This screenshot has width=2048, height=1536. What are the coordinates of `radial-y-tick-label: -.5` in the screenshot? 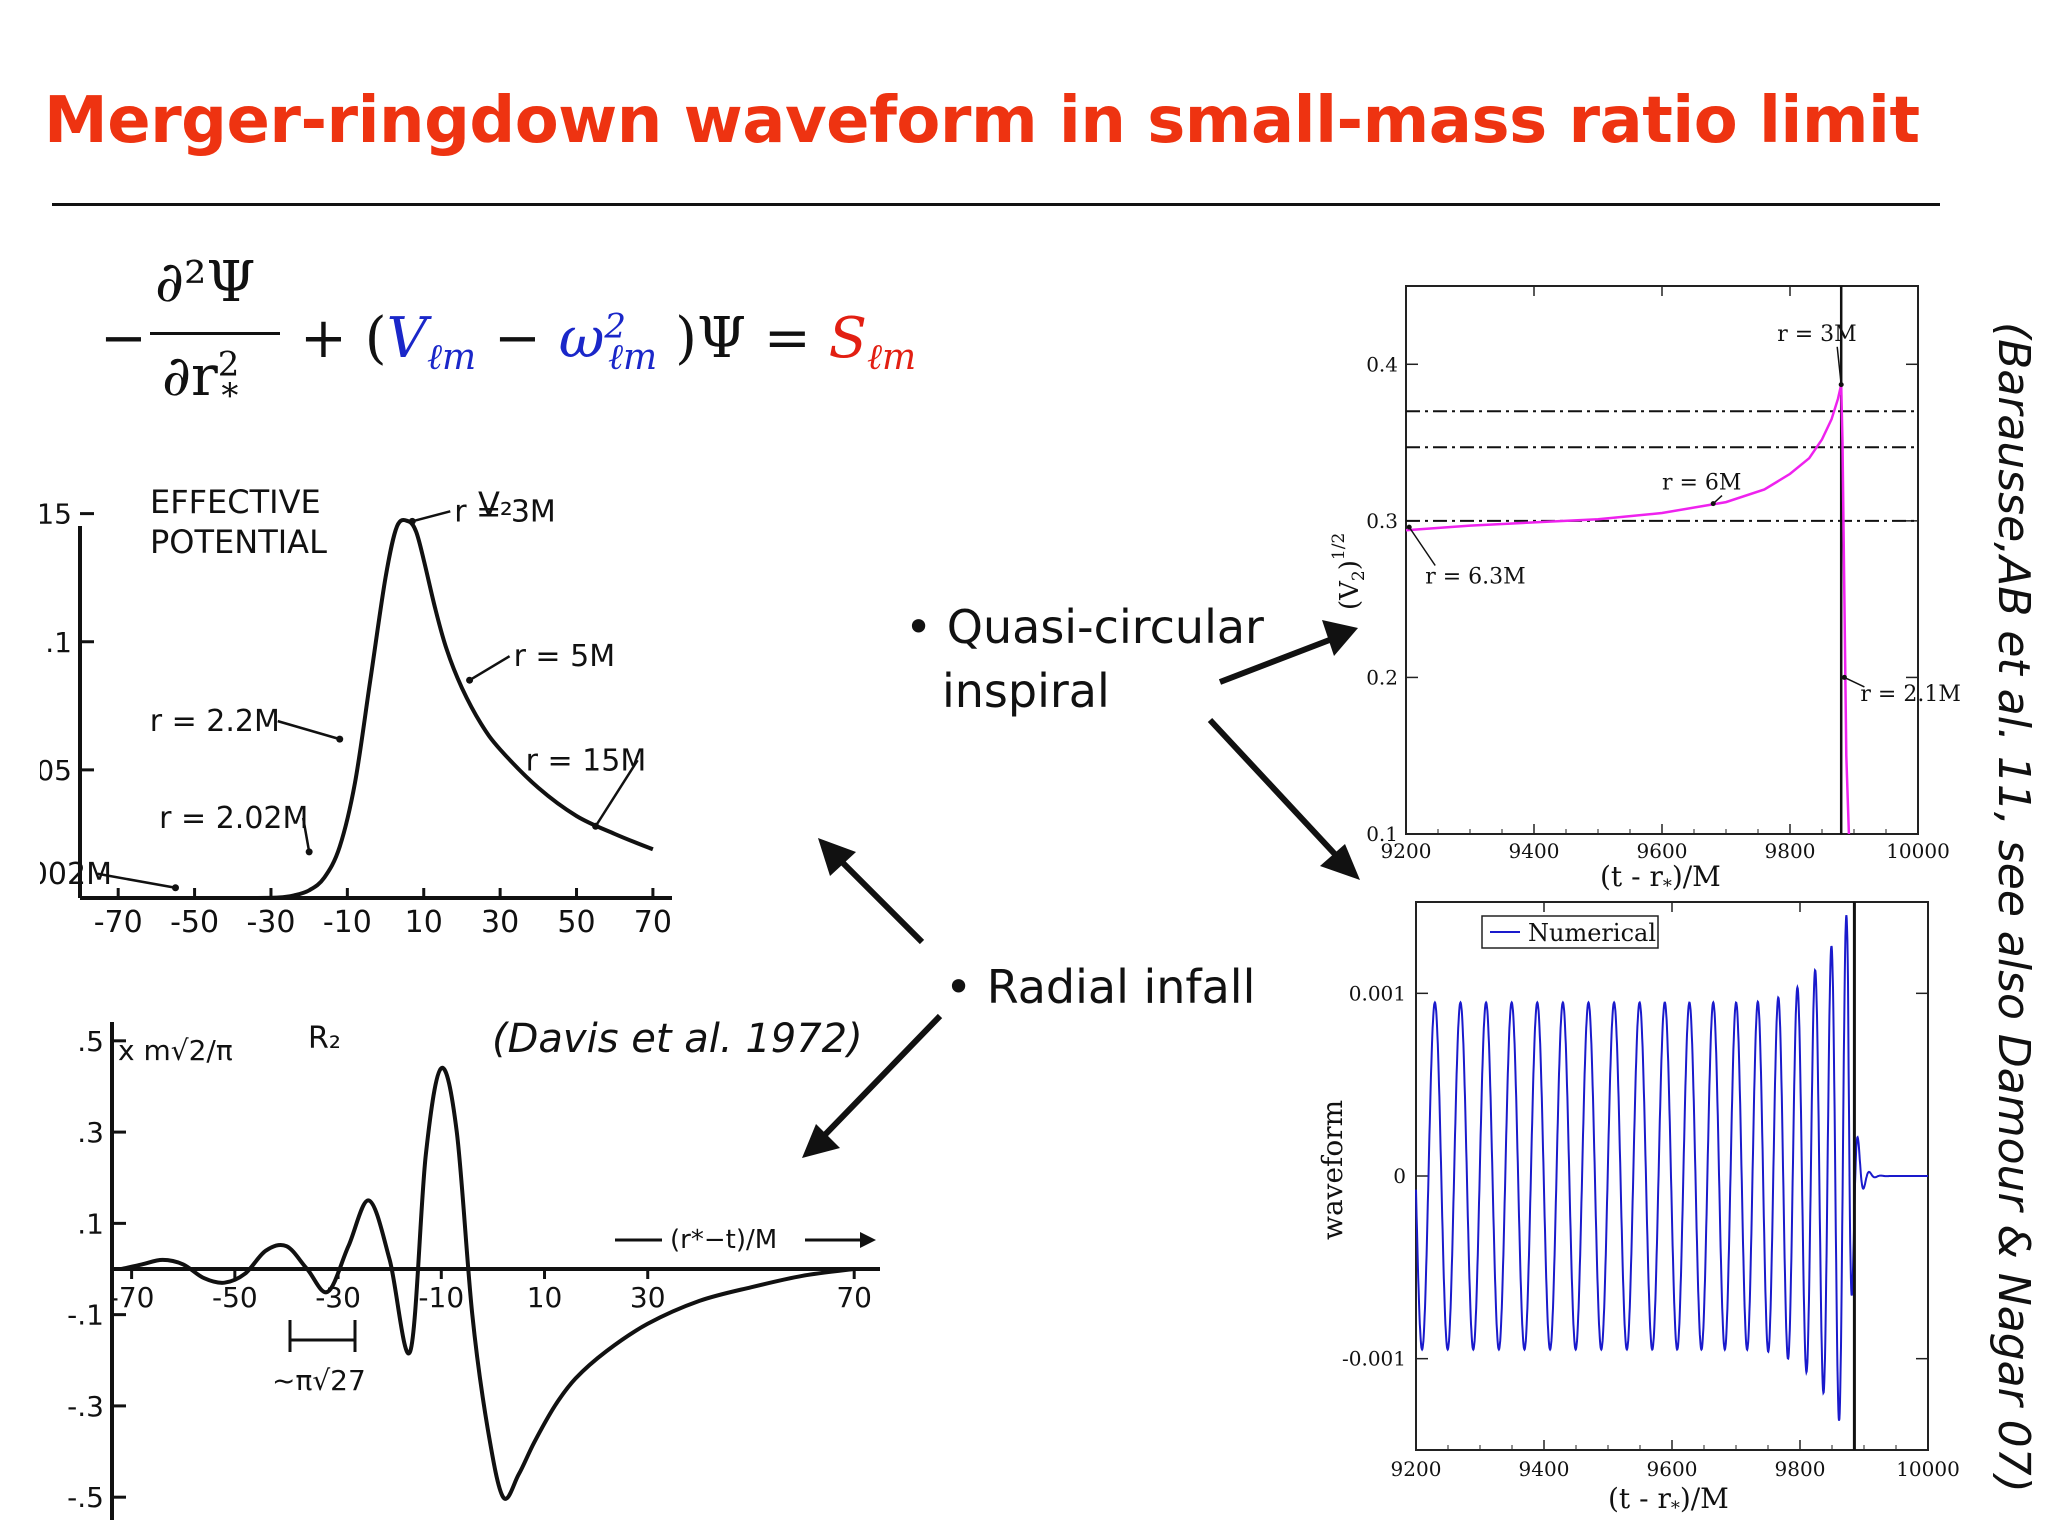 It's located at (85, 1497).